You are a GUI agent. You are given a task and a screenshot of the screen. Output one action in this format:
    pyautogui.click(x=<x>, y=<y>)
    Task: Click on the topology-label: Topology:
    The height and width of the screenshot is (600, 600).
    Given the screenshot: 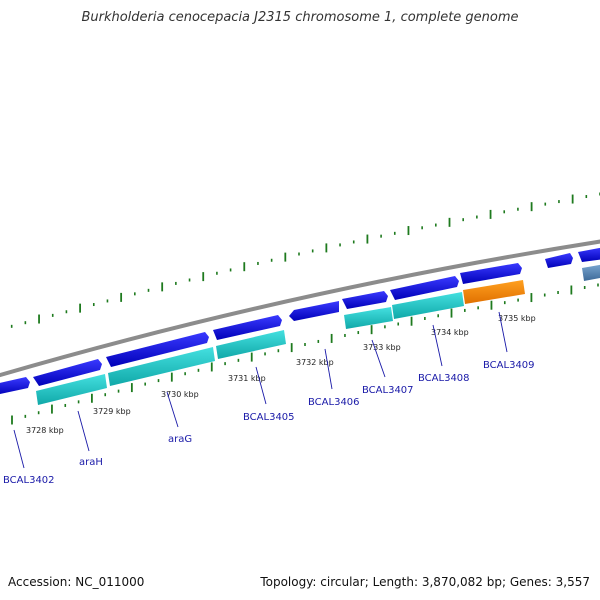 What is the action you would take?
    pyautogui.click(x=288, y=582)
    